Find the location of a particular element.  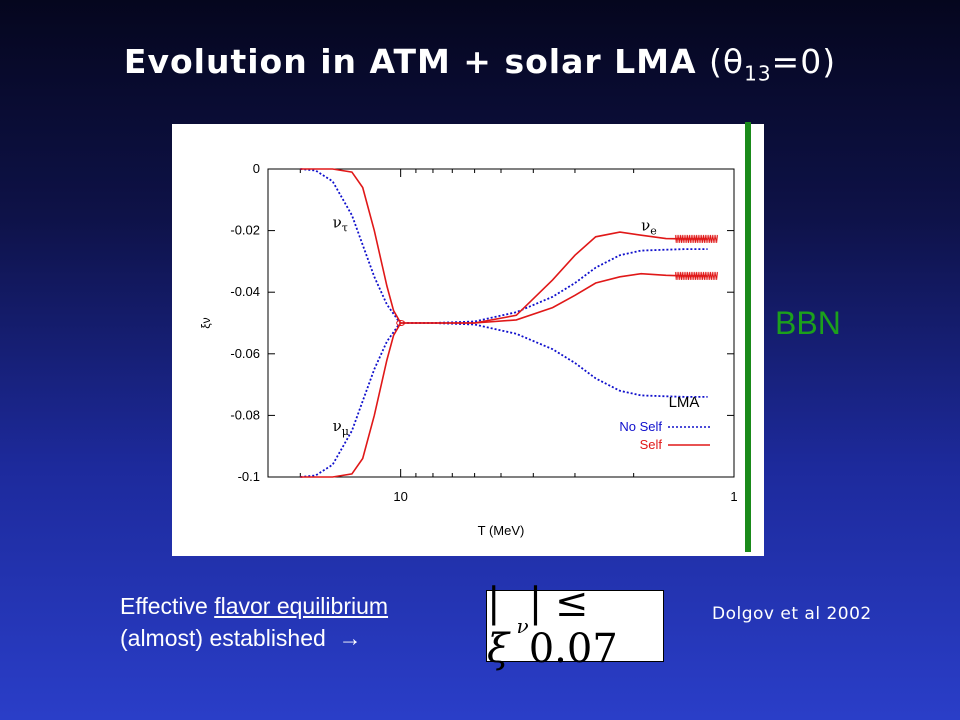

formula-sub: ν is located at coordinates (522, 626).